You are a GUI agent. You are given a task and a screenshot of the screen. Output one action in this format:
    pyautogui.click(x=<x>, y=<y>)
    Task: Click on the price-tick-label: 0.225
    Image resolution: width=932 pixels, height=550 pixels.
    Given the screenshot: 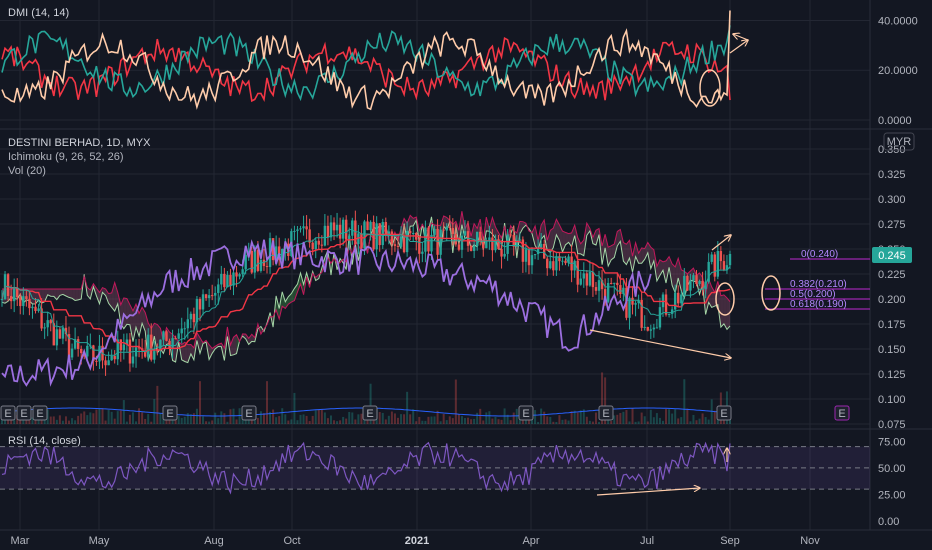 What is the action you would take?
    pyautogui.click(x=892, y=275)
    